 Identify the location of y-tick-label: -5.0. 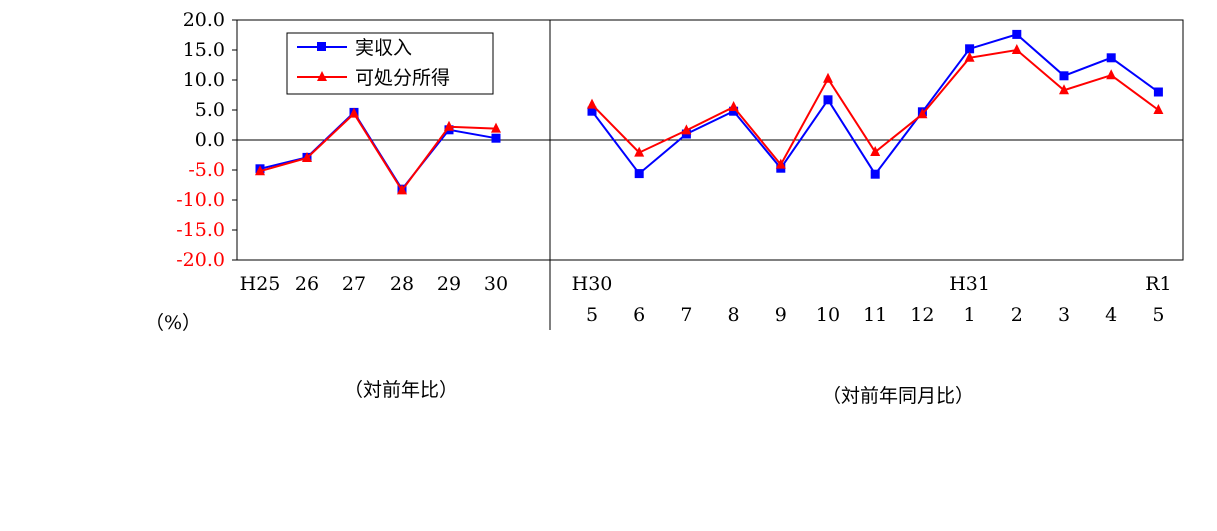
(206, 170).